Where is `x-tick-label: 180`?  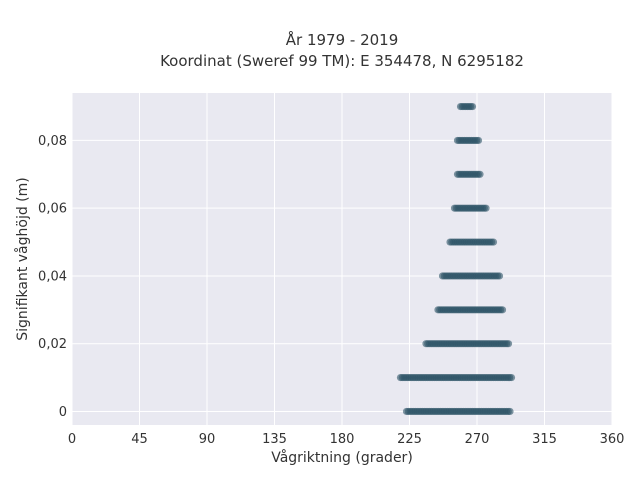 x-tick-label: 180 is located at coordinates (342, 439).